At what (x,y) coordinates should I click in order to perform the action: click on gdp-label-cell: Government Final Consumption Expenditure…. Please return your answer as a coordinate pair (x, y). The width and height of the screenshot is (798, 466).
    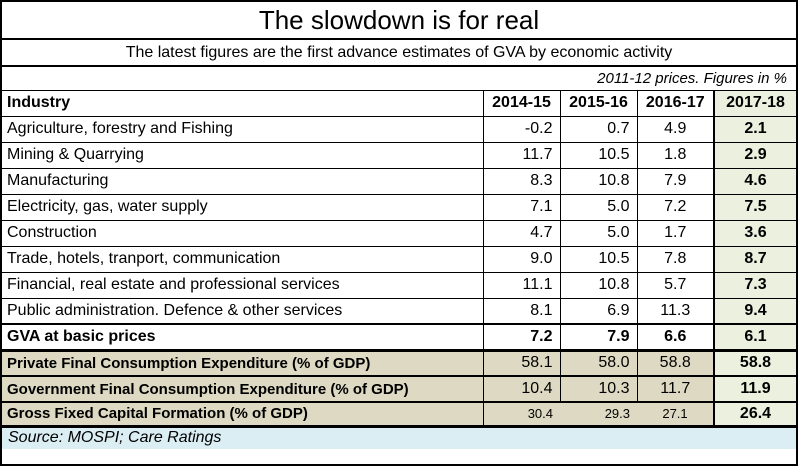
    Looking at the image, I should click on (243, 389).